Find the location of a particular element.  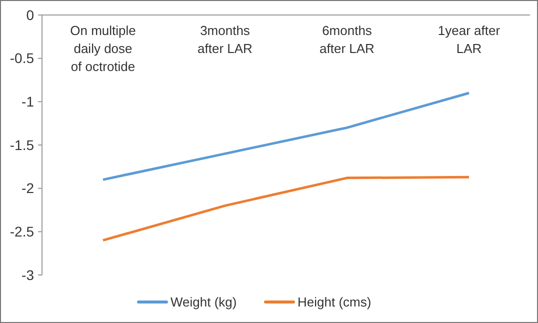

y-tick-label: -1.5 is located at coordinates (22, 144).